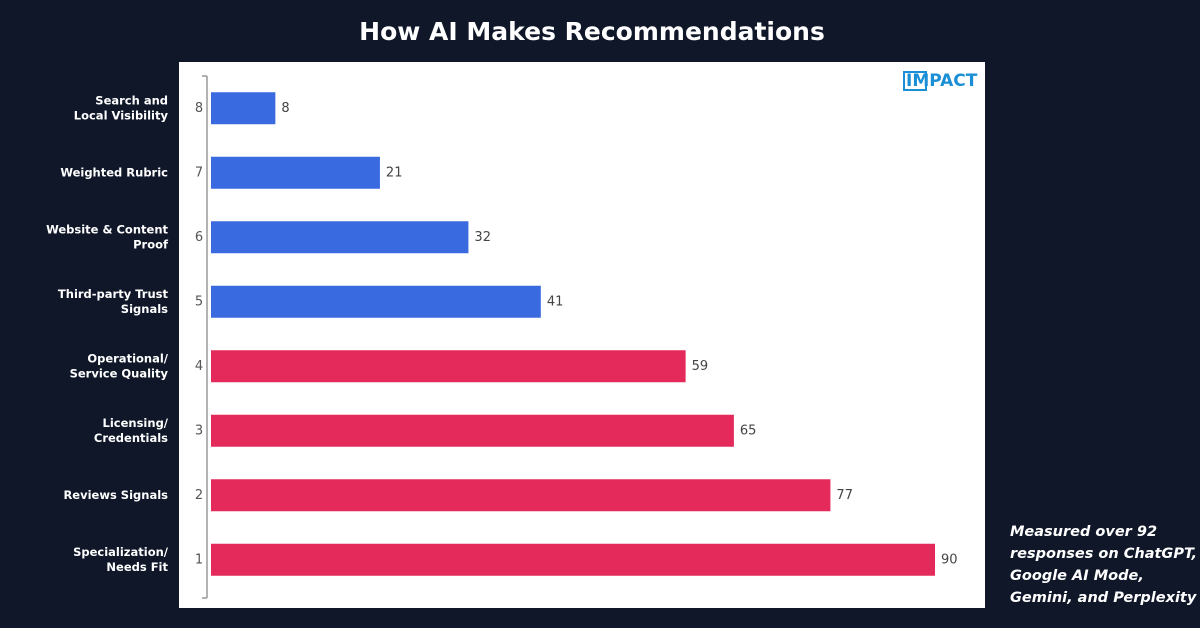  What do you see at coordinates (144, 309) in the screenshot?
I see `category-label: Signals` at bounding box center [144, 309].